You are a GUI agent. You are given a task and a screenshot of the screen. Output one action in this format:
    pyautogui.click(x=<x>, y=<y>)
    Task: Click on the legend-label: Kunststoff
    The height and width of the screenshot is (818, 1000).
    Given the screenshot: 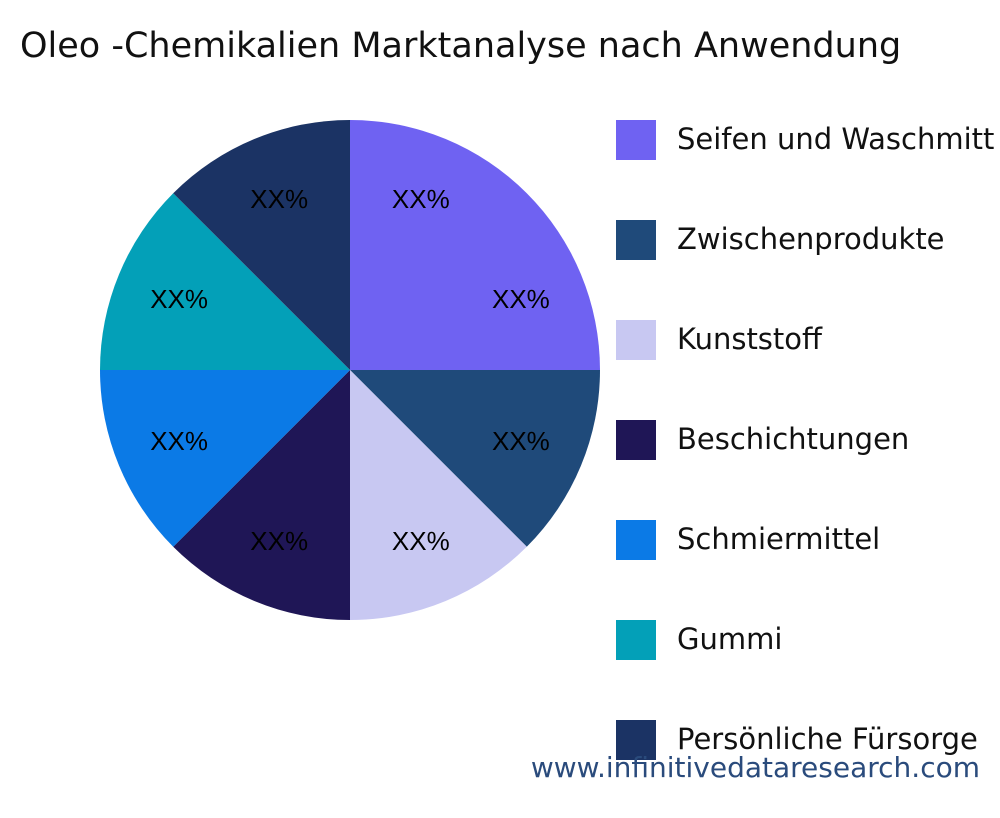 What is the action you would take?
    pyautogui.click(x=750, y=339)
    